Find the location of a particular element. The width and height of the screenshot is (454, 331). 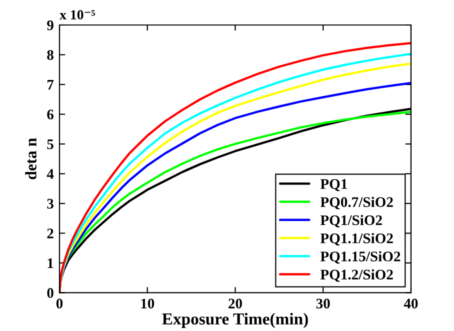

legend-label: PQ0.7/SiO2 is located at coordinates (356, 203).